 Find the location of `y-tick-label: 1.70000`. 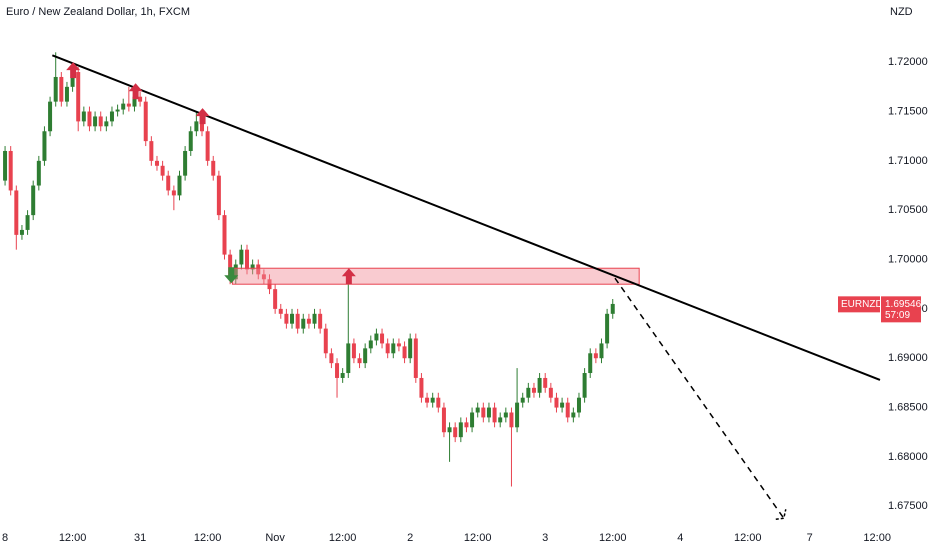

y-tick-label: 1.70000 is located at coordinates (908, 259).